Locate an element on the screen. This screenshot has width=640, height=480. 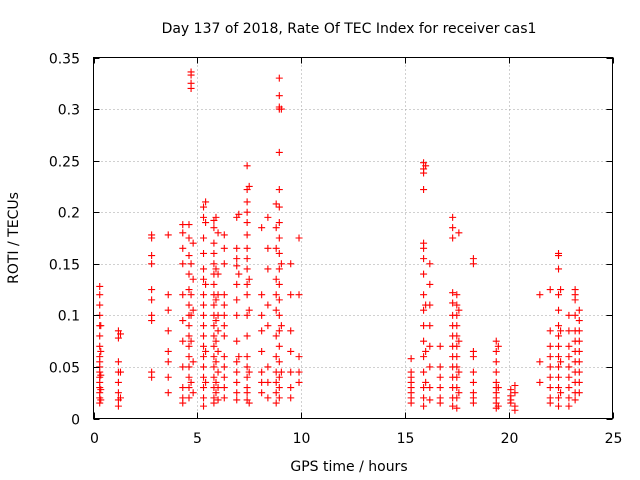
y-tick-label: 0.15 is located at coordinates (64, 266).